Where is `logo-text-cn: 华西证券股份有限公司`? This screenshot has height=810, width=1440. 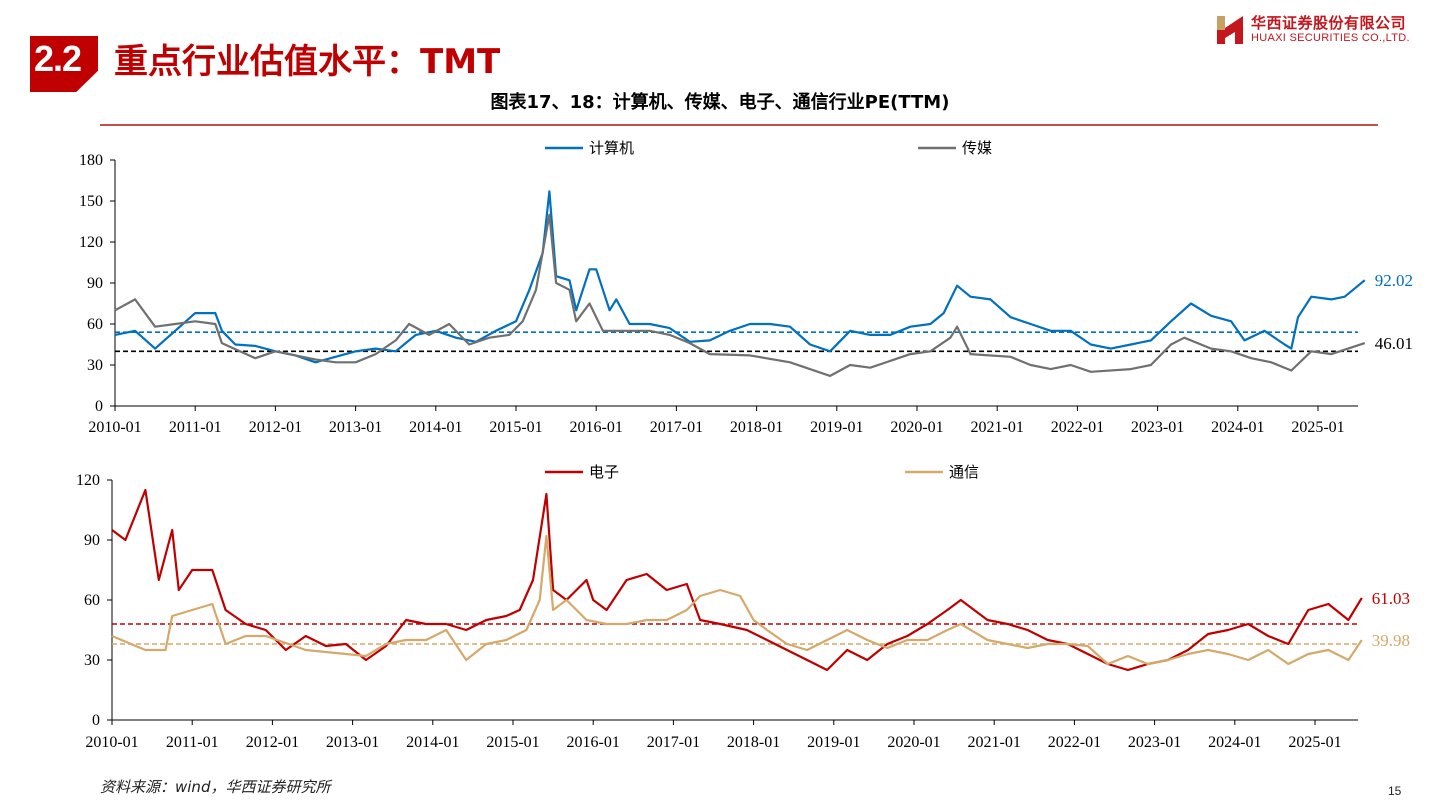 logo-text-cn: 华西证券股份有限公司 is located at coordinates (1329, 23).